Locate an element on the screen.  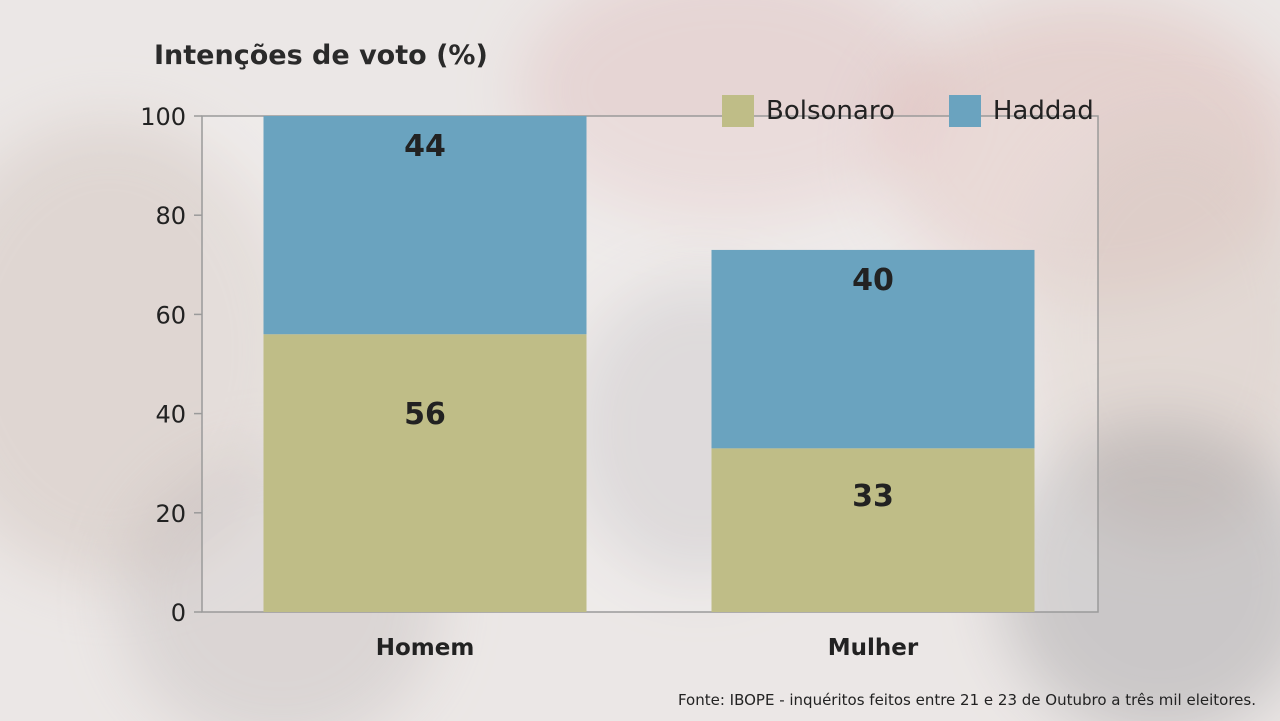
legend-item-bolsonaro: Bolsonaro is located at coordinates (808, 111).